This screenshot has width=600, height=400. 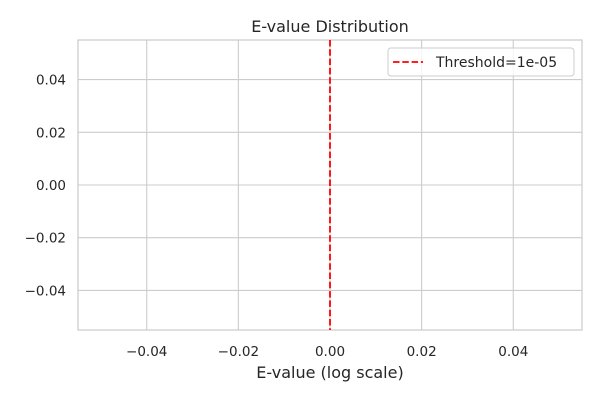 I want to click on x-axis-label: E-value (log scale), so click(x=329, y=372).